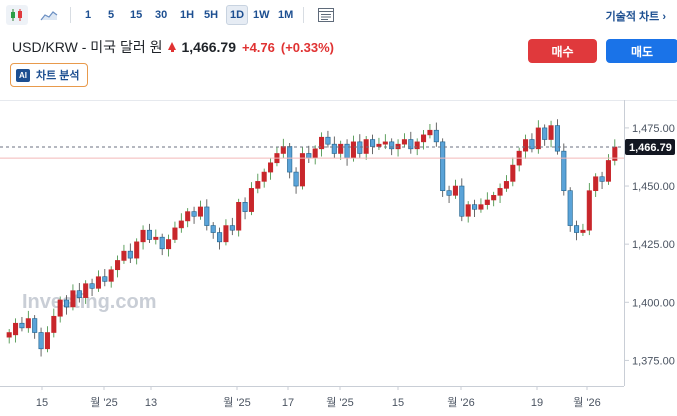  What do you see at coordinates (537, 403) in the screenshot?
I see `x-tick-label: 19` at bounding box center [537, 403].